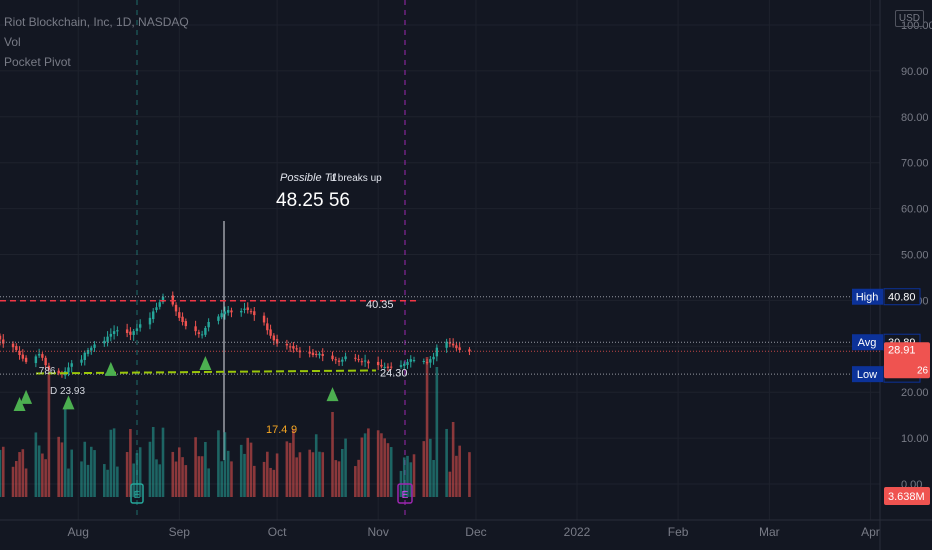 The height and width of the screenshot is (550, 932). I want to click on pocket-pivot-marker, so click(332, 394).